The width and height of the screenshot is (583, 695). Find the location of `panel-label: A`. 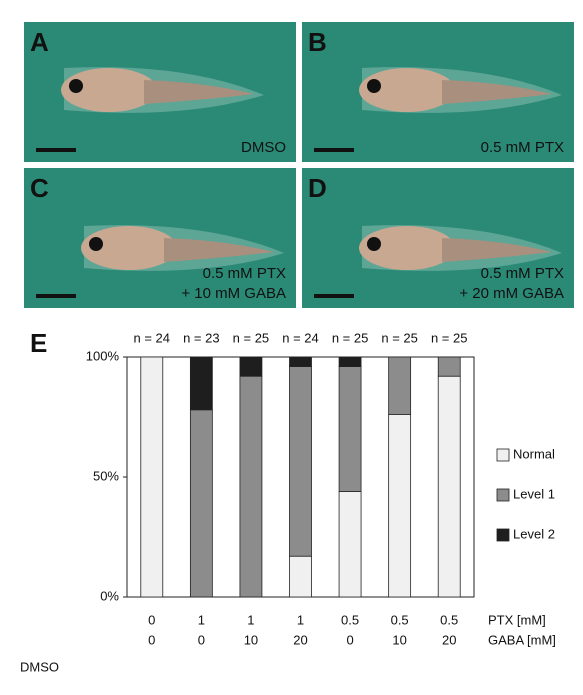

panel-label: A is located at coordinates (39, 42).